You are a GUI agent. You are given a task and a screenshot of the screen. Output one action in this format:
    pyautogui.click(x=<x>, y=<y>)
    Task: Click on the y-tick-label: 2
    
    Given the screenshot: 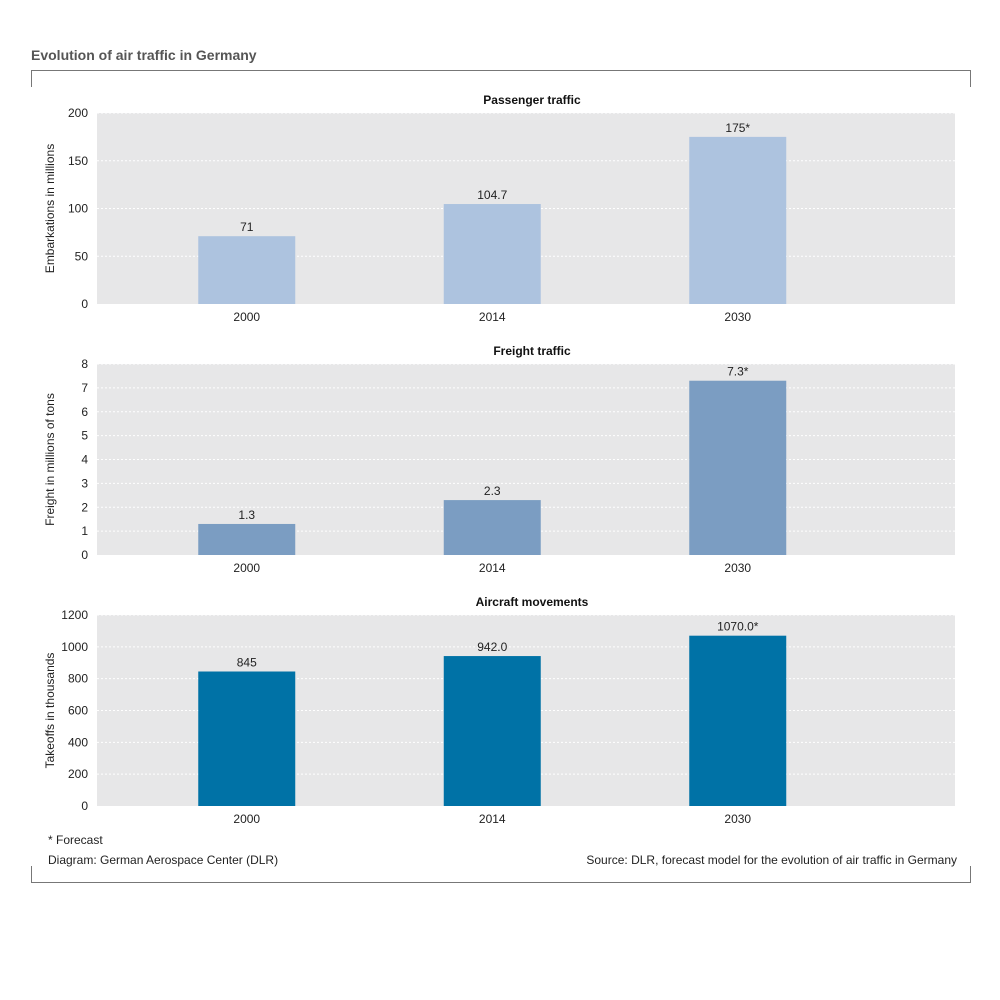 What is the action you would take?
    pyautogui.click(x=84, y=507)
    